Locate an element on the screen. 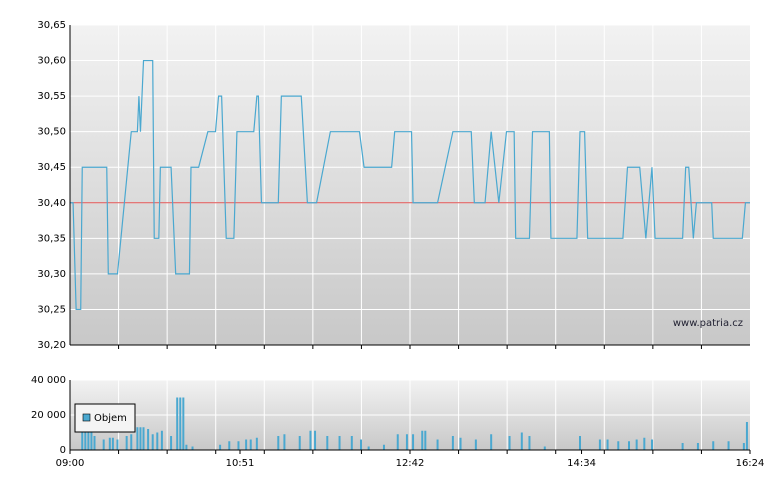 Image resolution: width=780 pixels, height=490 pixels. x-tick-label: 12:42 is located at coordinates (410, 463).